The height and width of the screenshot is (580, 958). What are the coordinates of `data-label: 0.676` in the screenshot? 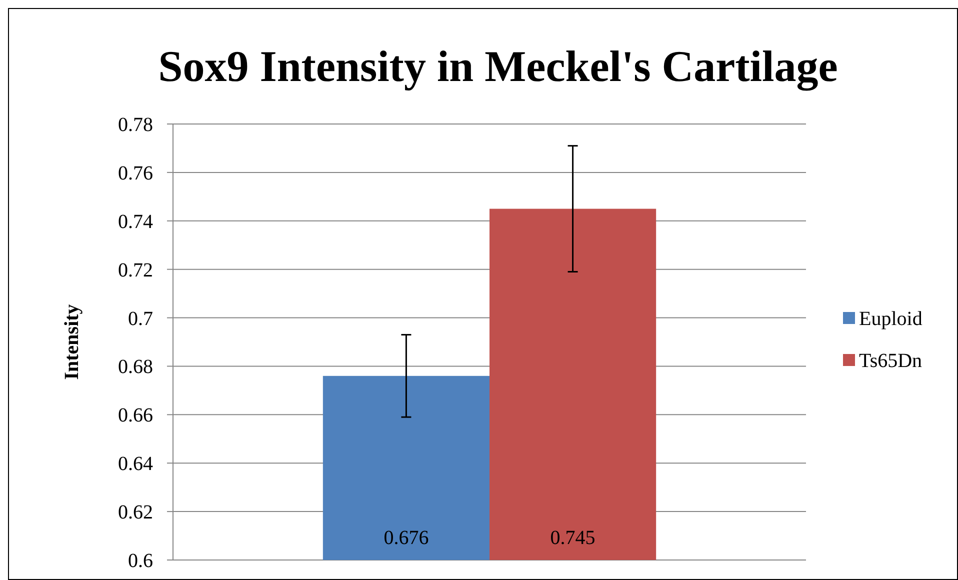 It's located at (406, 538).